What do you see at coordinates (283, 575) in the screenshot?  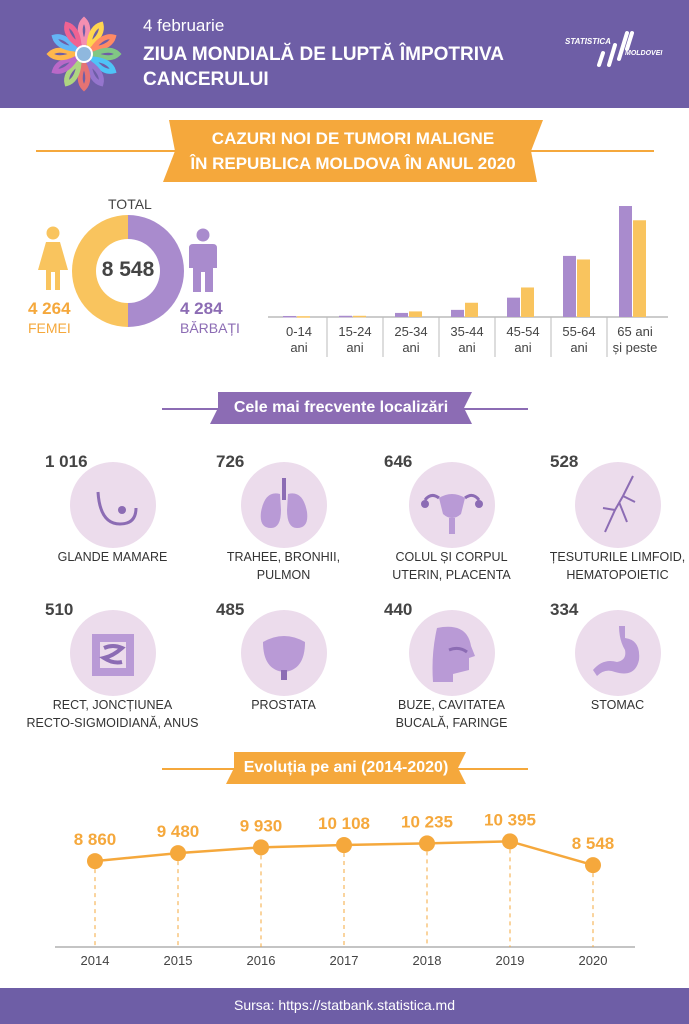 I see `localization-label-line-2: PULMON` at bounding box center [283, 575].